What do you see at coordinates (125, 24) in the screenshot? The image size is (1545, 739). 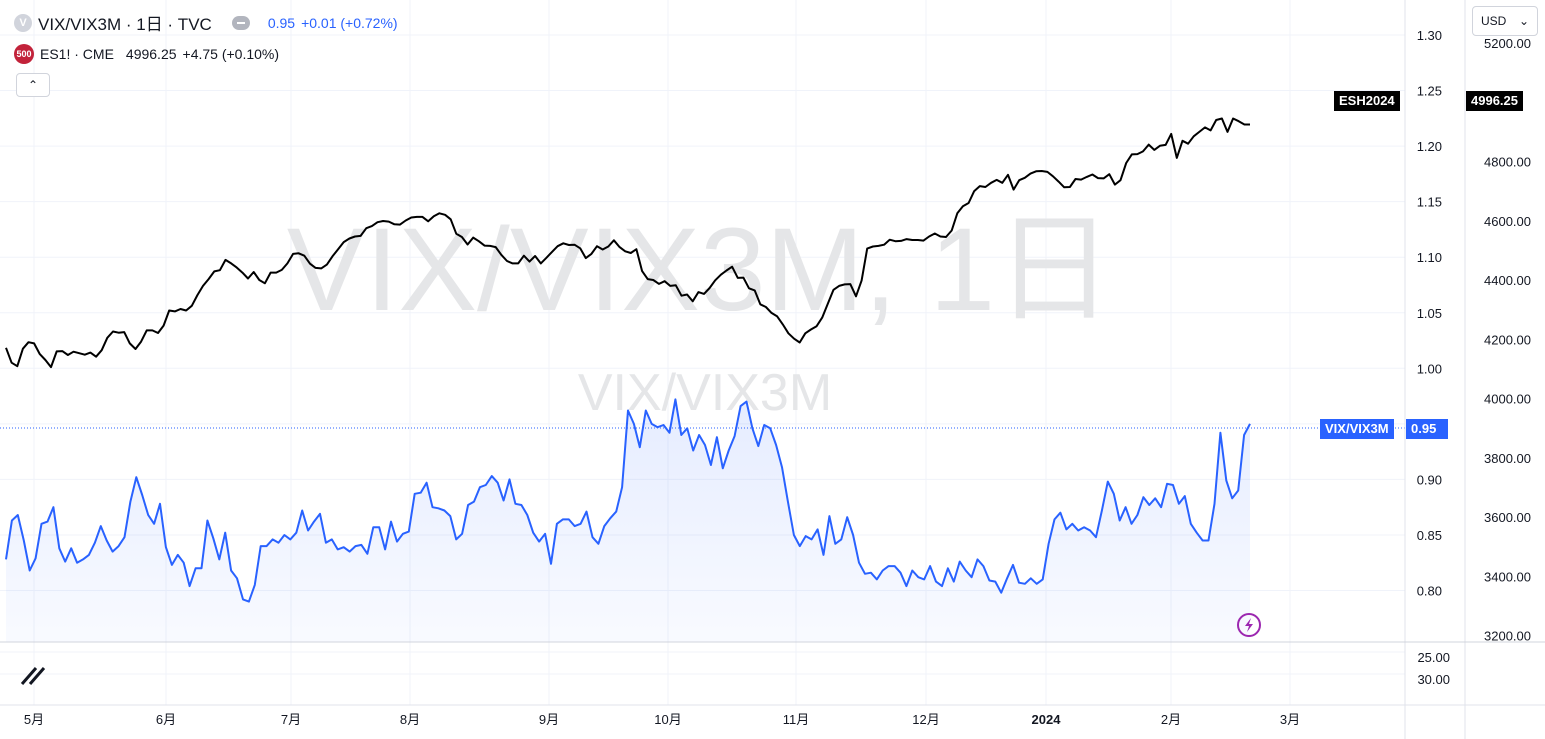 I see `main-symbol-title: VIX/VIX3M · 1日 · TVC` at bounding box center [125, 24].